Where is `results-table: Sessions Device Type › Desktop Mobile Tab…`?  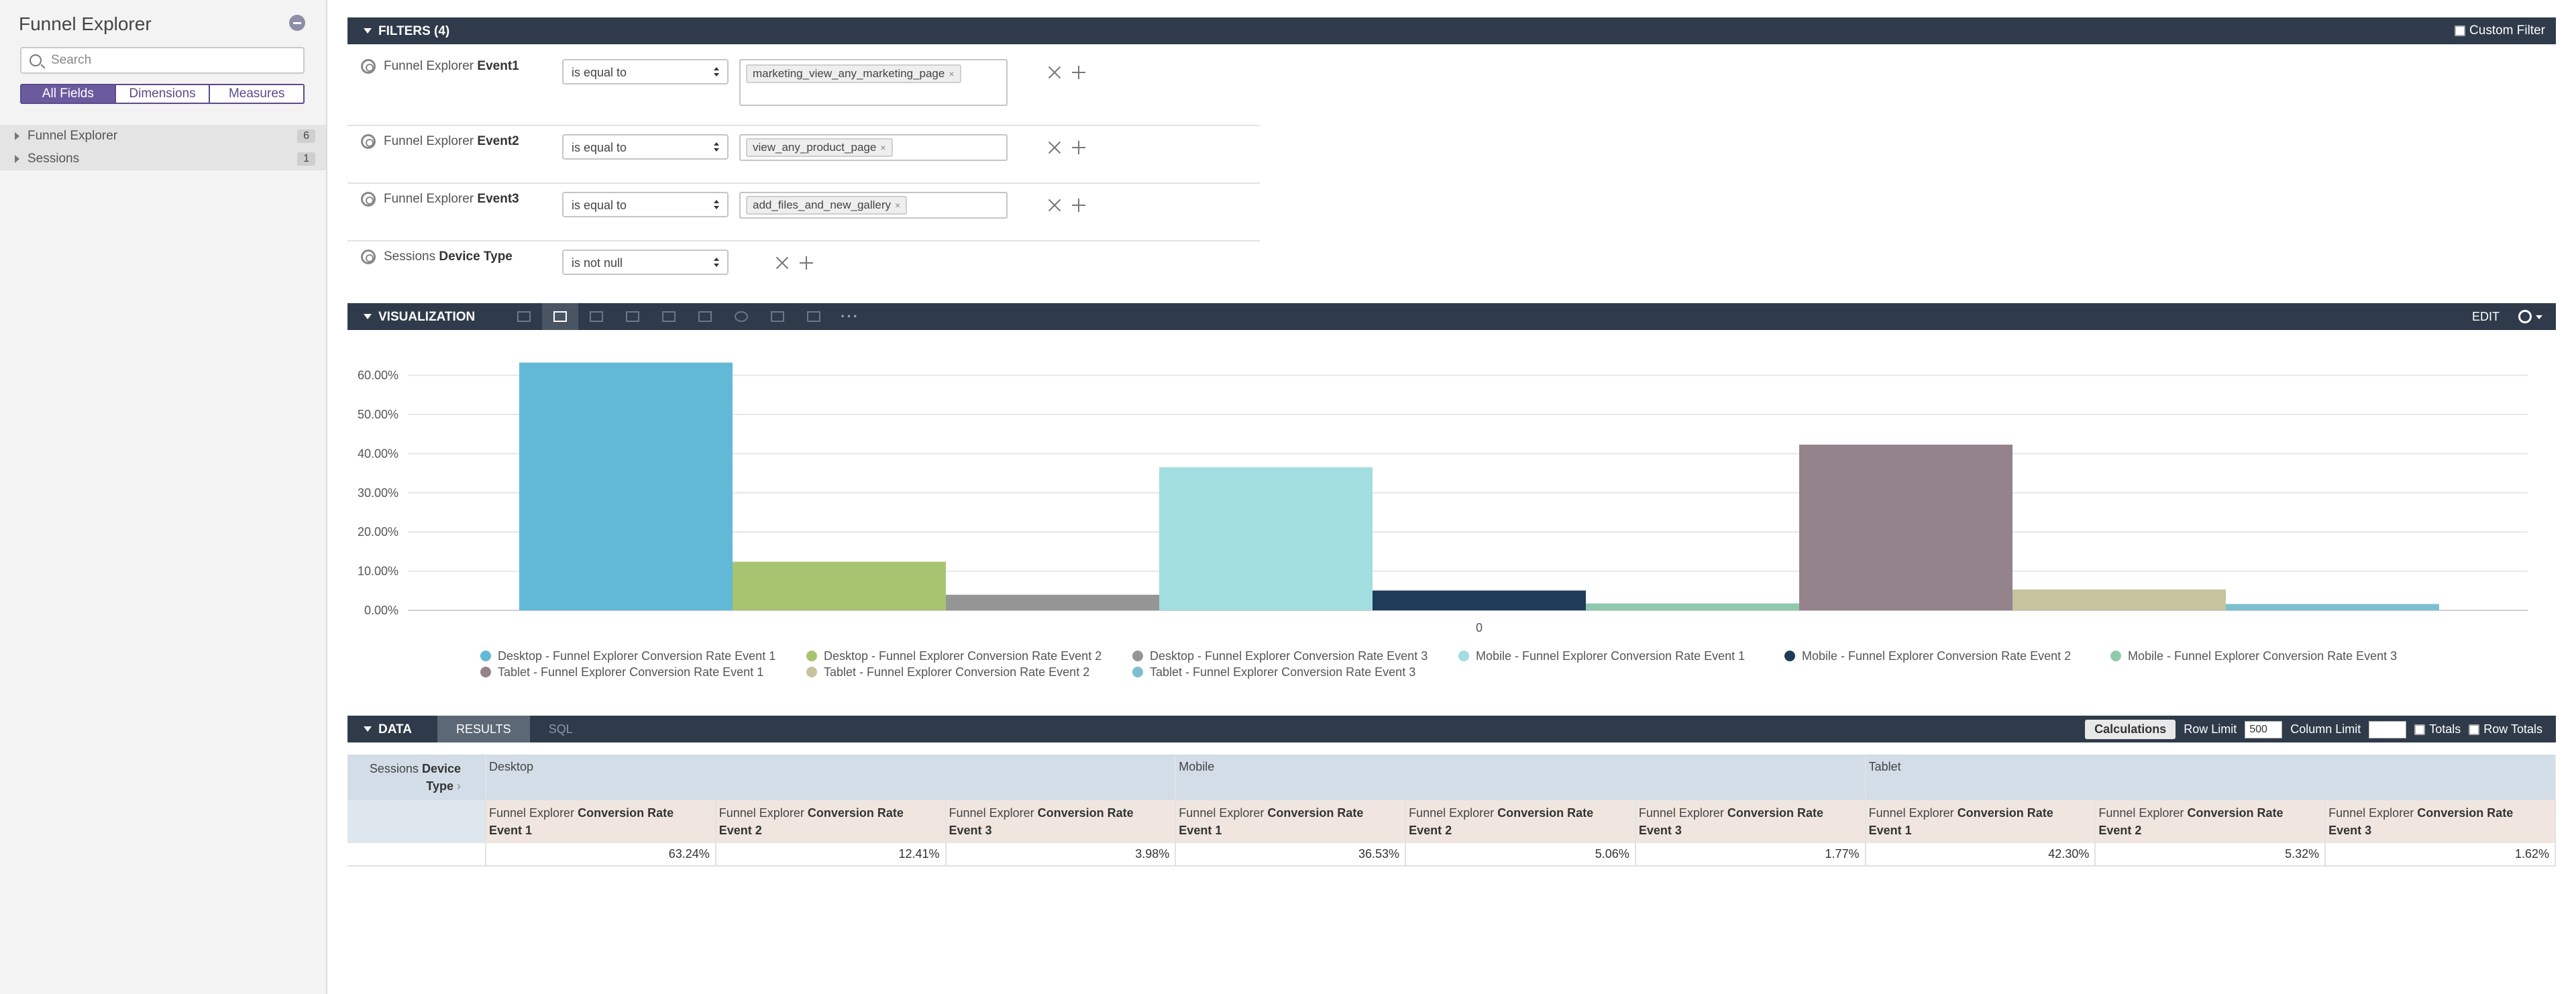 results-table: Sessions Device Type › Desktop Mobile Tab… is located at coordinates (1452, 811).